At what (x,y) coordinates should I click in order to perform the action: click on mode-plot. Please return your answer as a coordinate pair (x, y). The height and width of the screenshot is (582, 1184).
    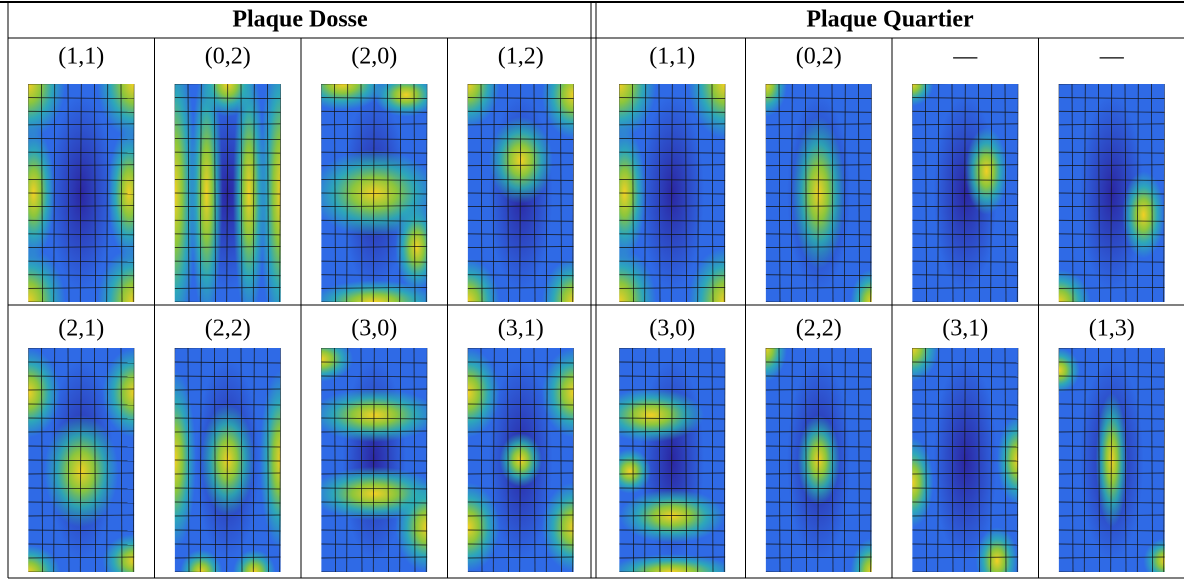
    Looking at the image, I should click on (81, 460).